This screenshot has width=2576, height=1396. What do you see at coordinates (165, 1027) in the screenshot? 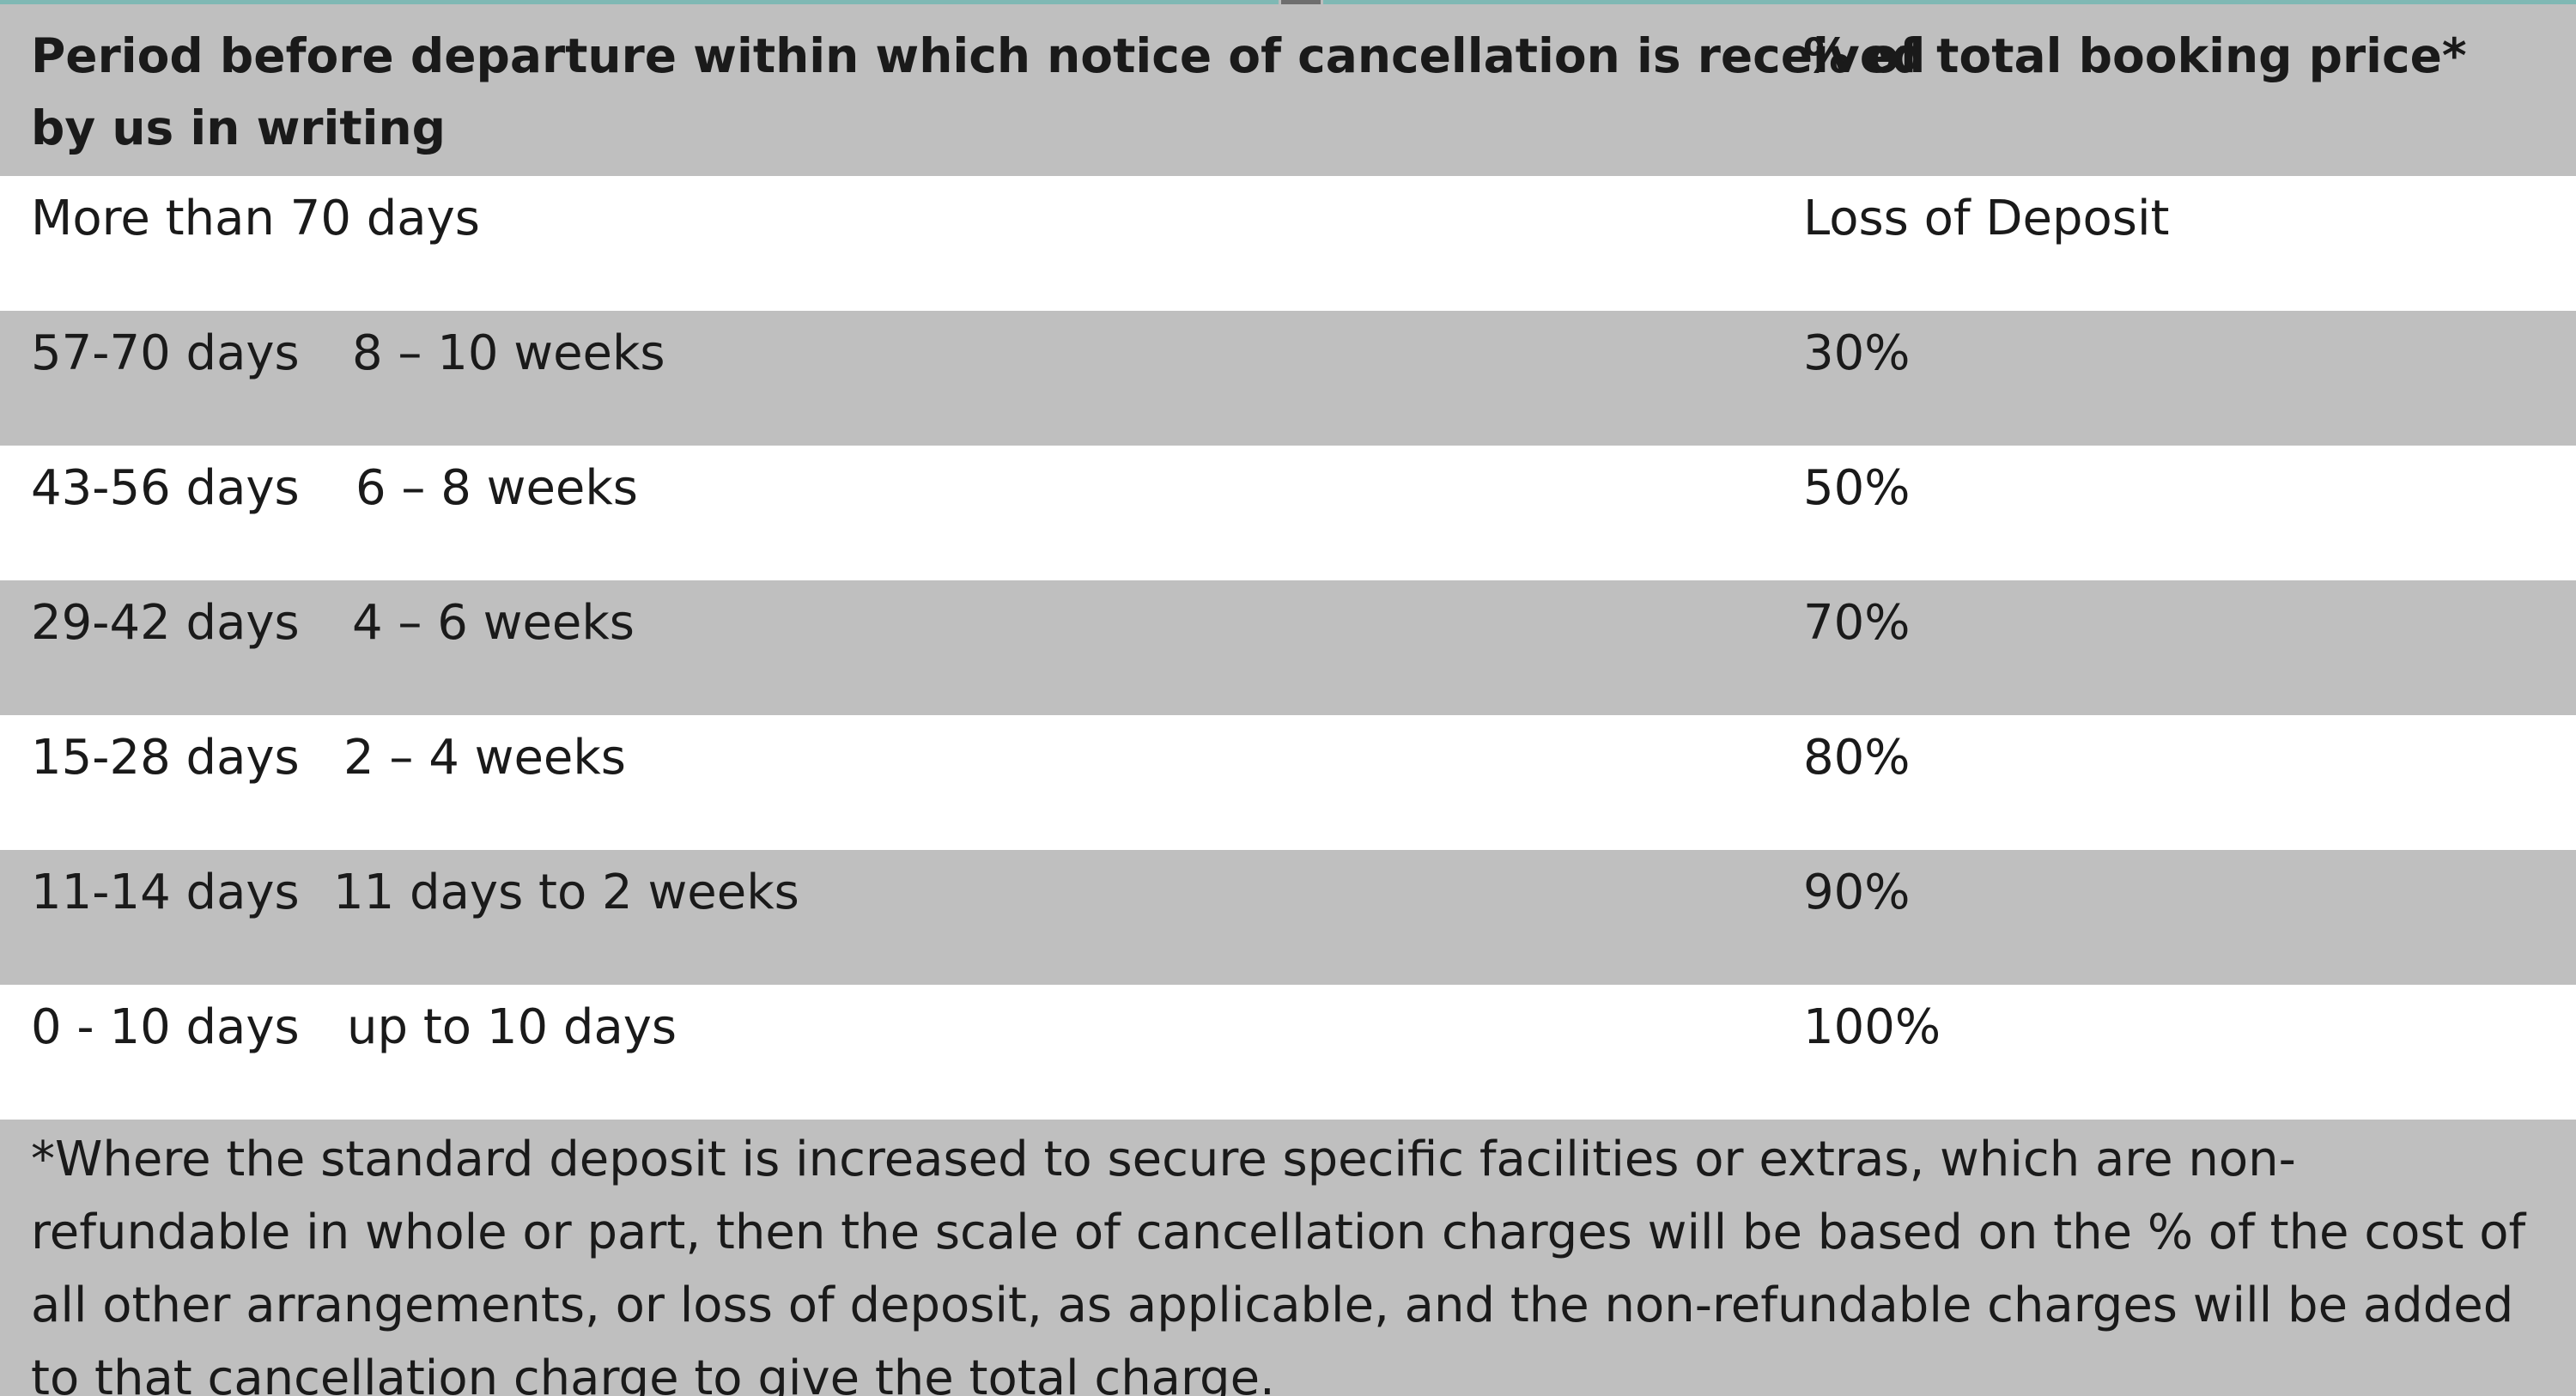
I see `row-days: 0 - 10 days` at bounding box center [165, 1027].